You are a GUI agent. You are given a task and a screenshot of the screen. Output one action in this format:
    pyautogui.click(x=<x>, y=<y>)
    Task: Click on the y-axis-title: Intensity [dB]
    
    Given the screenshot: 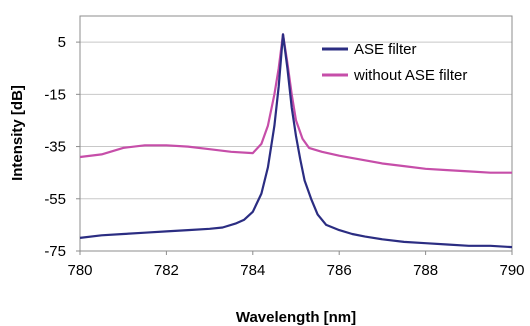 What is the action you would take?
    pyautogui.click(x=17, y=133)
    